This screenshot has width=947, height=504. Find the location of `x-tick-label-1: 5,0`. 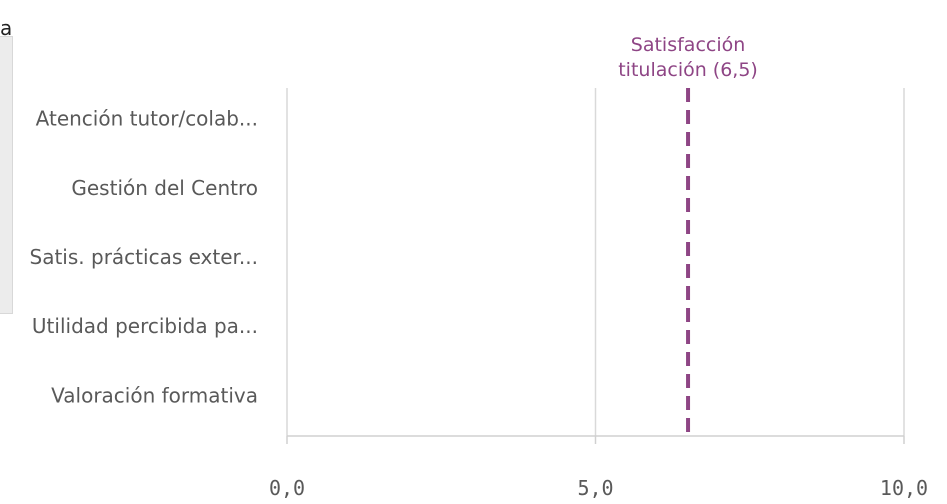

x-tick-label-1: 5,0 is located at coordinates (595, 488).